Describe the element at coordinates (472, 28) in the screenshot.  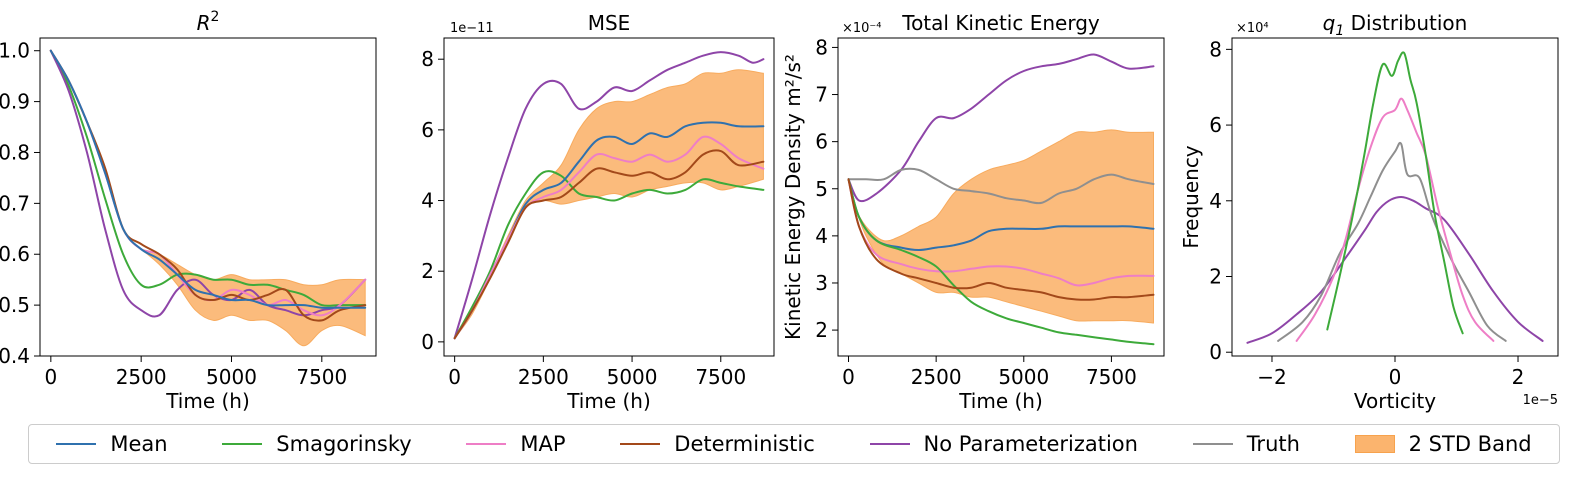
I see `y-scale-note: 1e−11` at that location.